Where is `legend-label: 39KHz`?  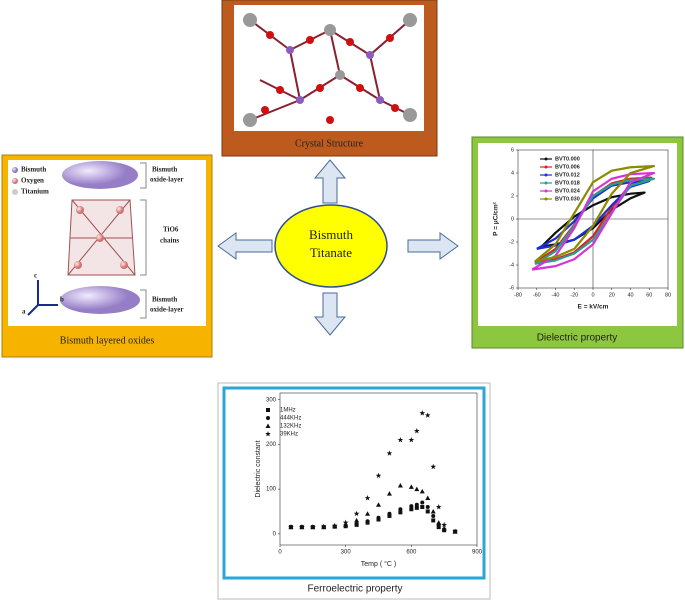
legend-label: 39KHz is located at coordinates (289, 435).